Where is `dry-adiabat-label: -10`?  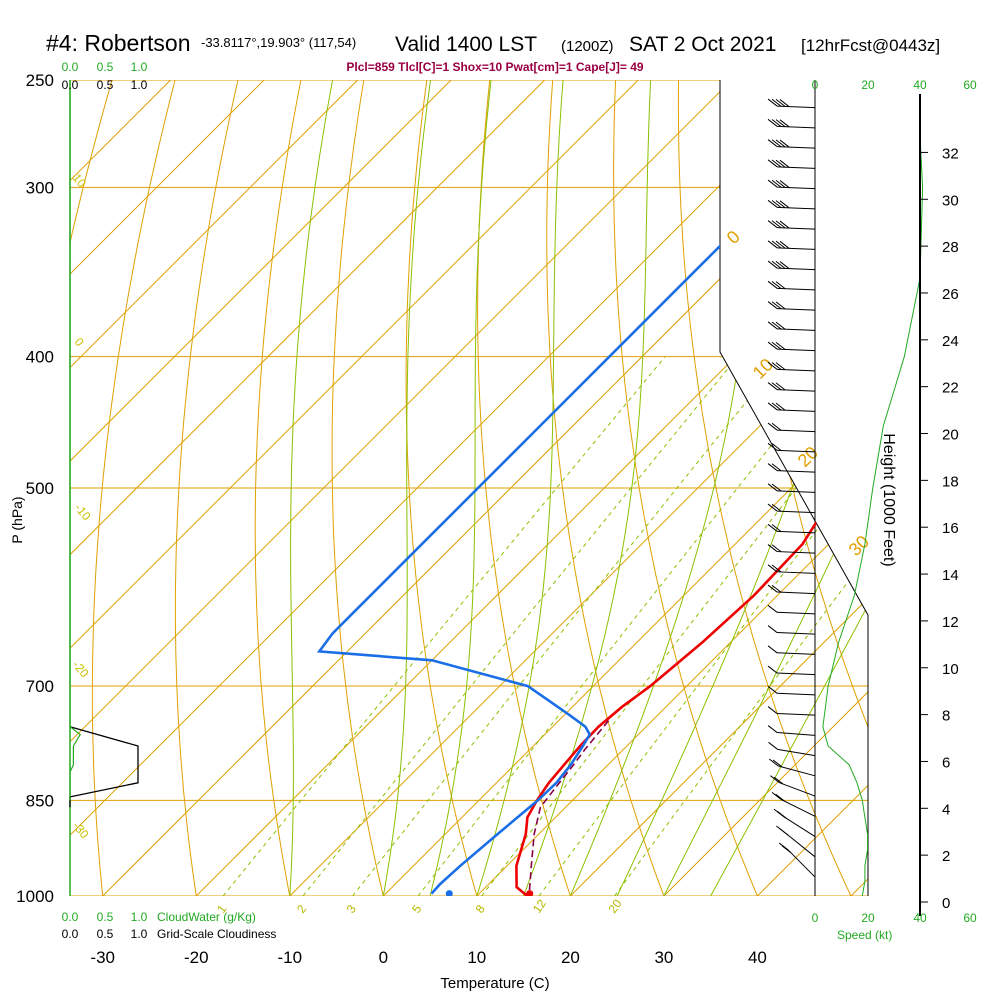 dry-adiabat-label: -10 is located at coordinates (83, 512).